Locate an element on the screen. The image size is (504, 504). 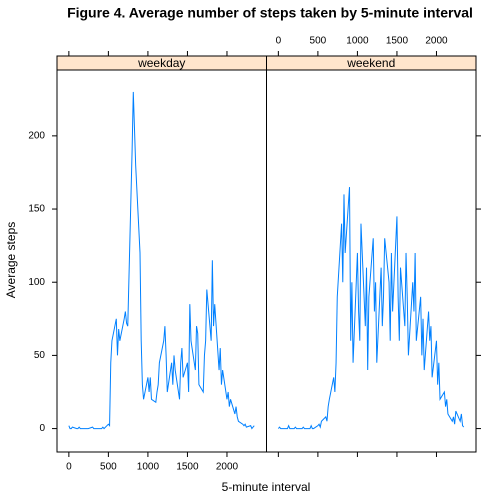
strip-label: weekend is located at coordinates (370, 63).